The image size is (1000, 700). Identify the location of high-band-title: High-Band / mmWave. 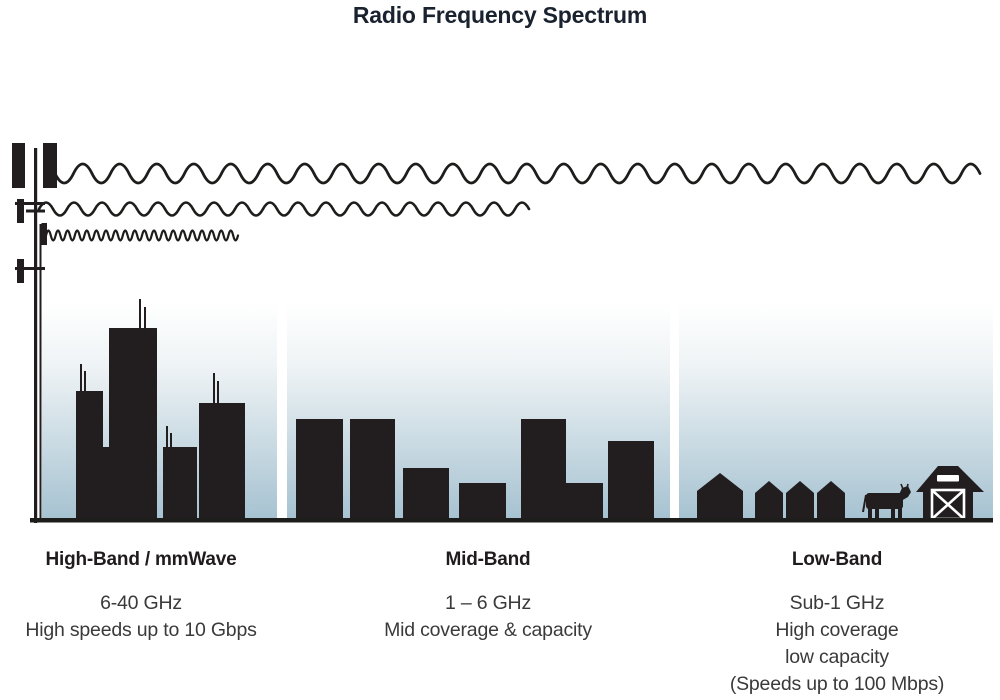
(141, 559).